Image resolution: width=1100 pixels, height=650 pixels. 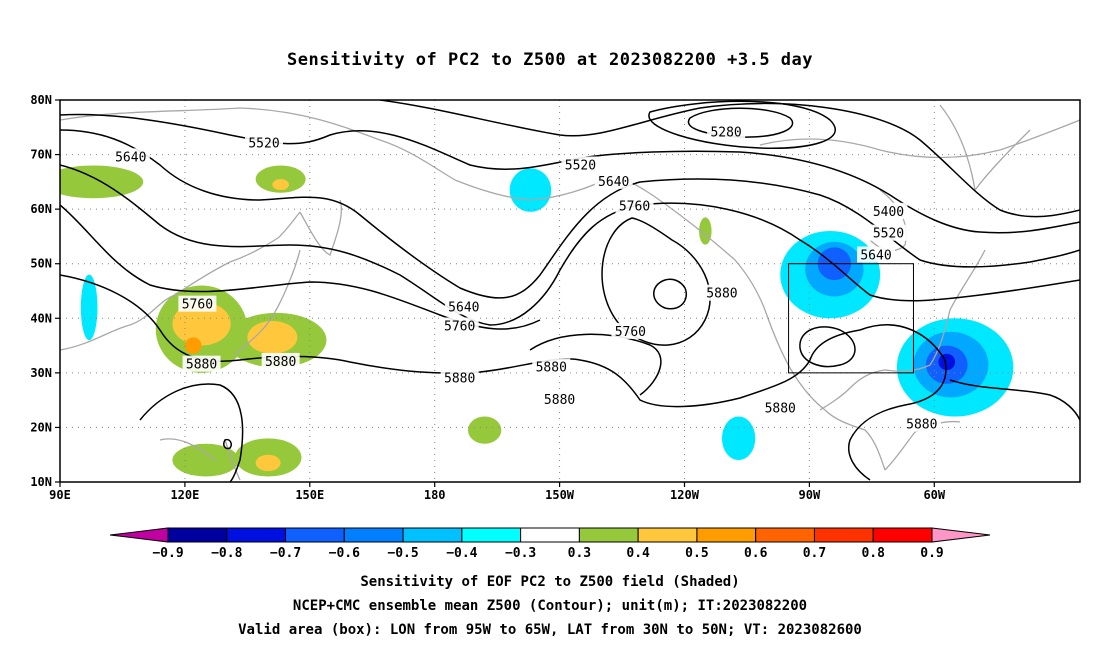 What do you see at coordinates (931, 553) in the screenshot?
I see `colorbar-label-13: 0.9` at bounding box center [931, 553].